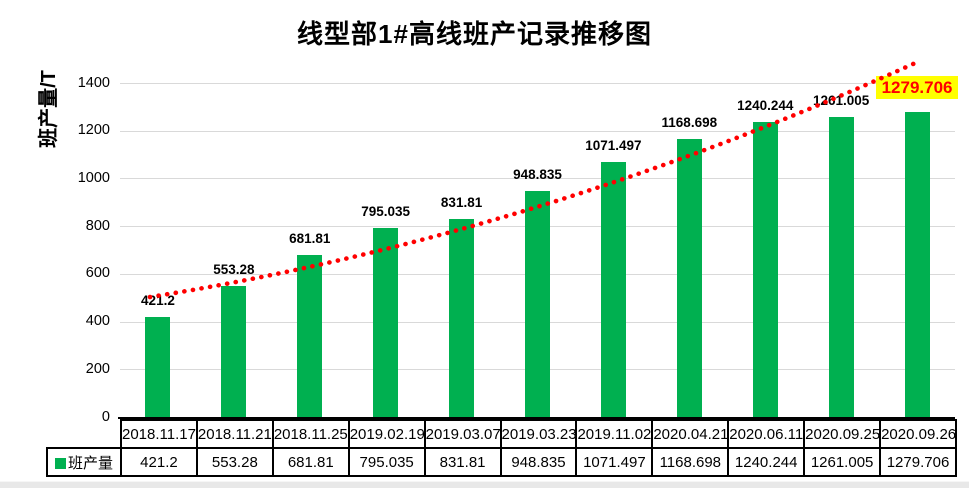 Image resolution: width=969 pixels, height=488 pixels. What do you see at coordinates (234, 434) in the screenshot?
I see `table-date-cell: 2018.11.21` at bounding box center [234, 434].